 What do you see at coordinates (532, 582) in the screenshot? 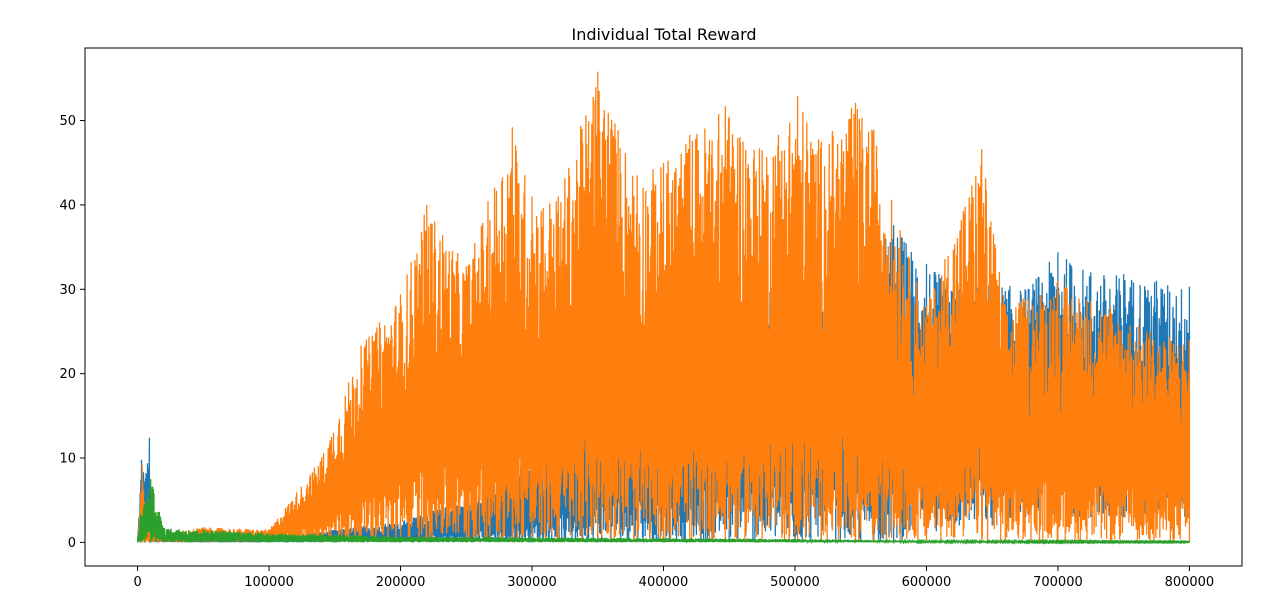
I see `x-tick-label-3: 300000` at bounding box center [532, 582].